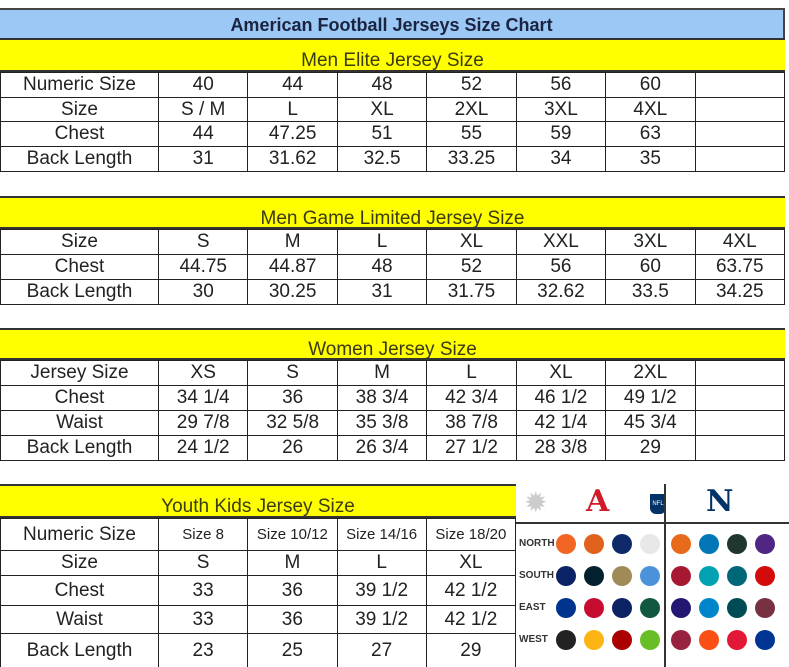 This screenshot has width=789, height=667. What do you see at coordinates (203, 85) in the screenshot?
I see `table-cell: 40` at bounding box center [203, 85].